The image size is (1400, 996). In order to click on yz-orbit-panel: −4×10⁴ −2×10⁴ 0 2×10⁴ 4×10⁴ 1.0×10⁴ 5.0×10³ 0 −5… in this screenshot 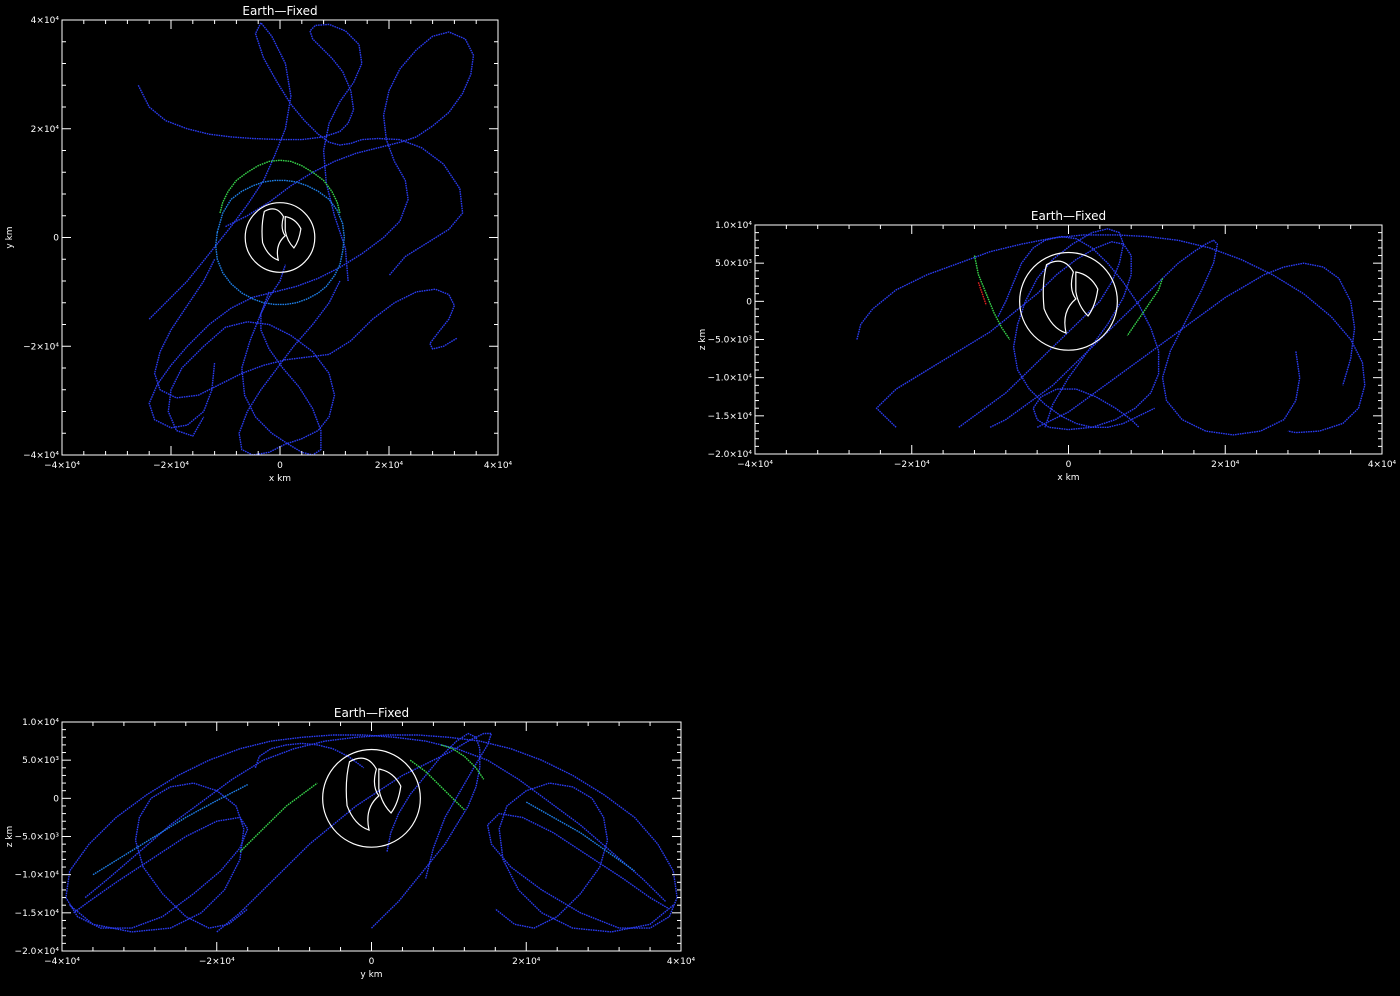, I will do `click(350, 843)`.